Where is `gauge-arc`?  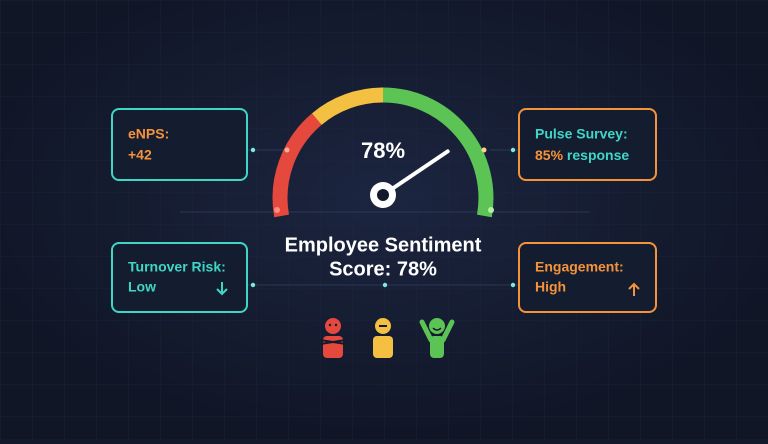 gauge-arc is located at coordinates (383, 152).